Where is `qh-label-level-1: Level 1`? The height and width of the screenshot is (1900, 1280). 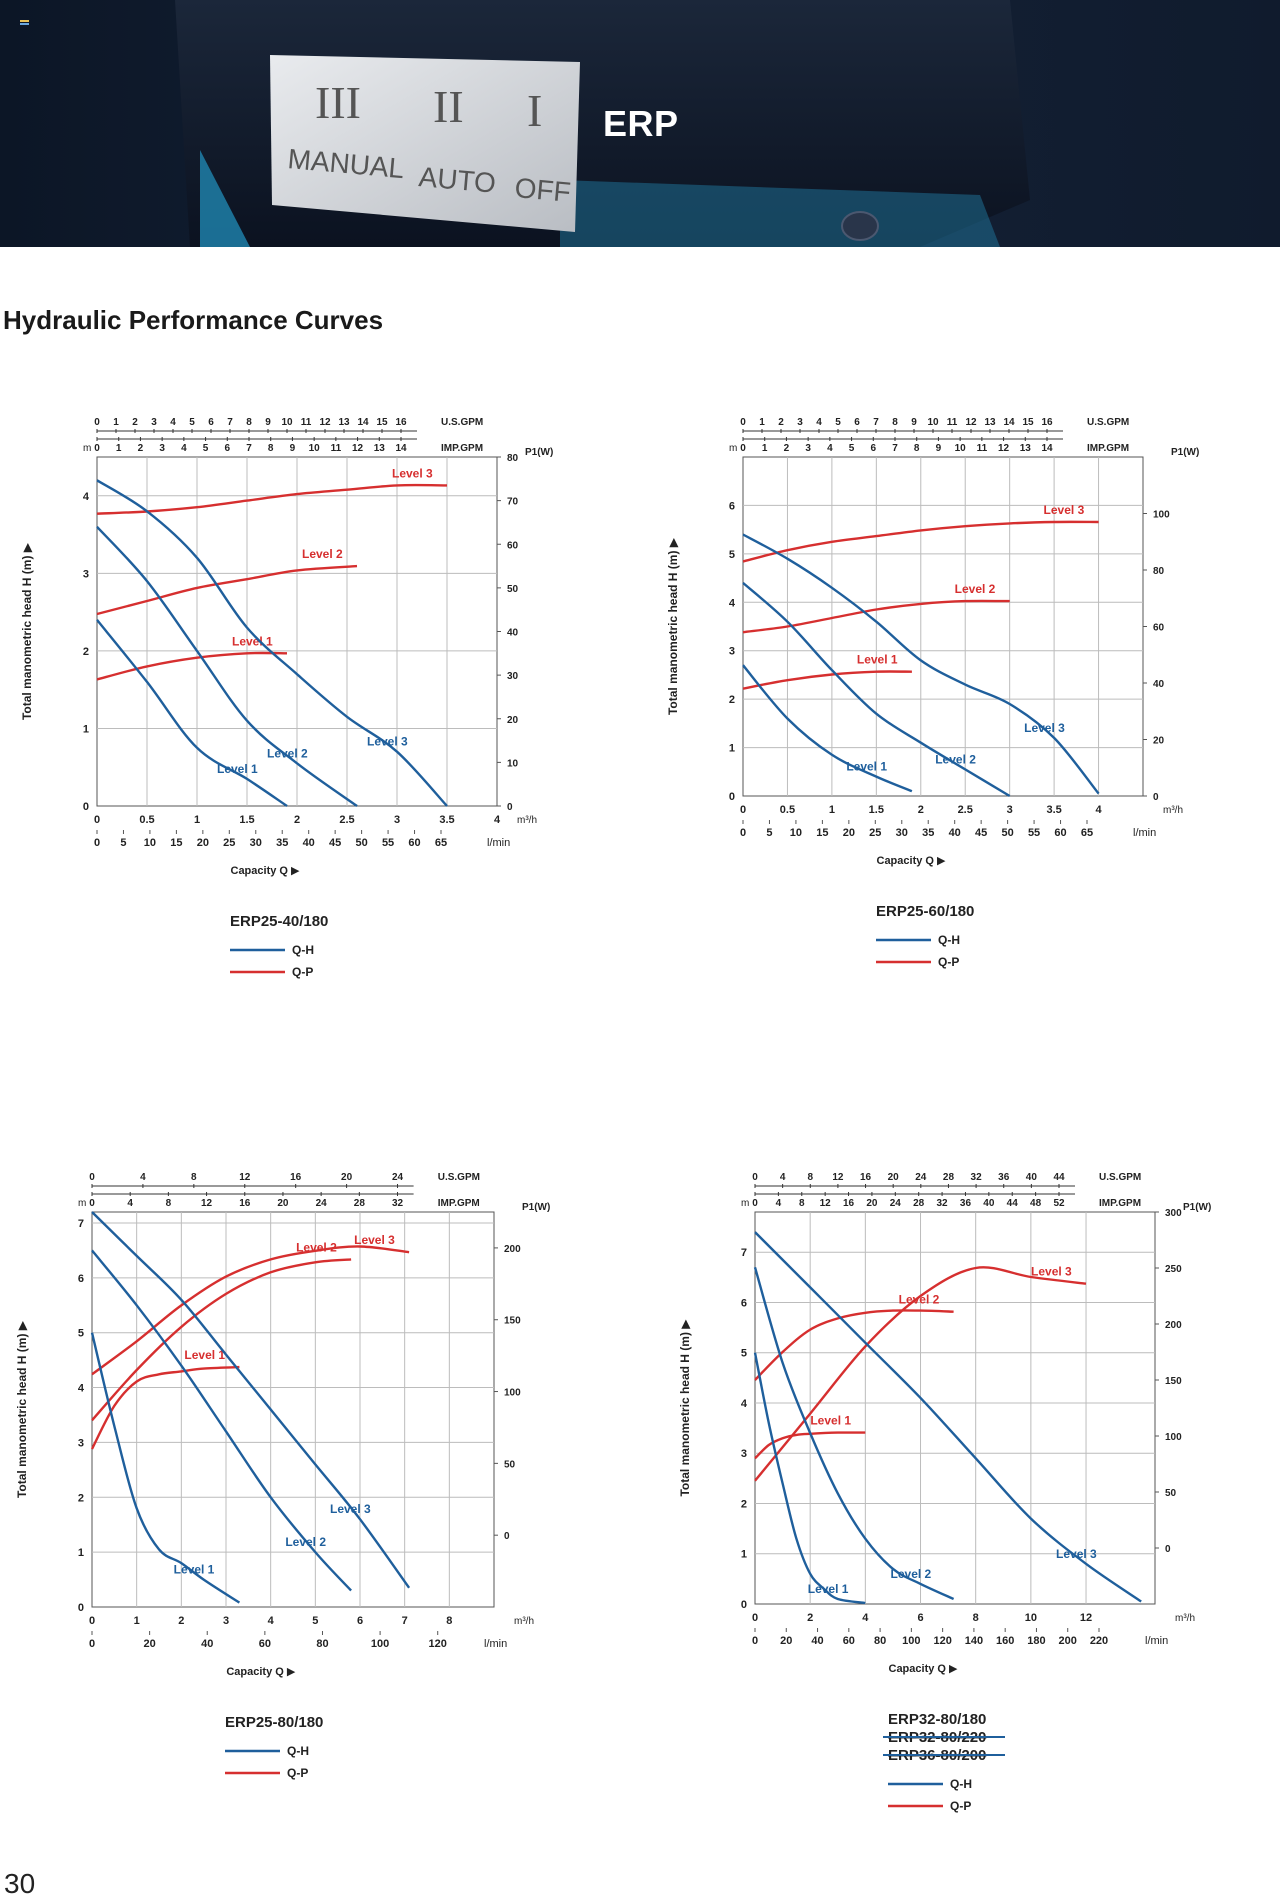 qh-label-level-1: Level 1 is located at coordinates (237, 769).